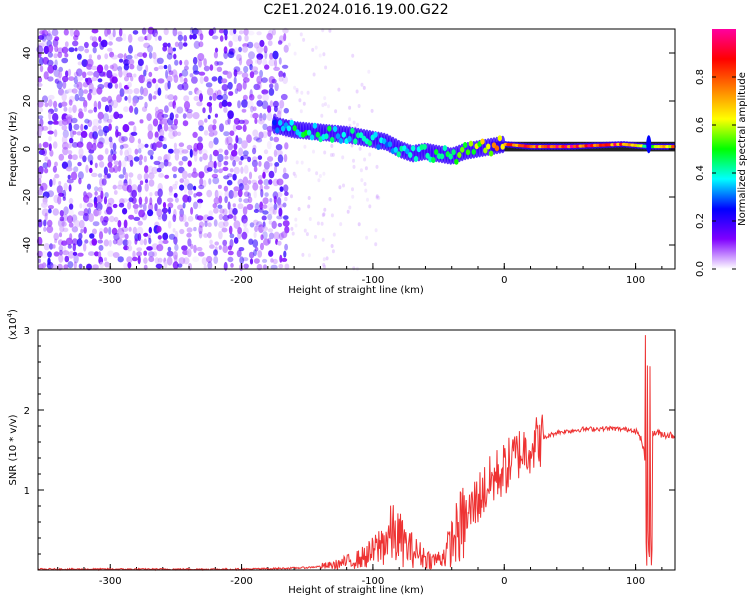  I want to click on colorbar-ticks: 0.0 0.2 0.4 0.6 0.8, so click(715, 173).